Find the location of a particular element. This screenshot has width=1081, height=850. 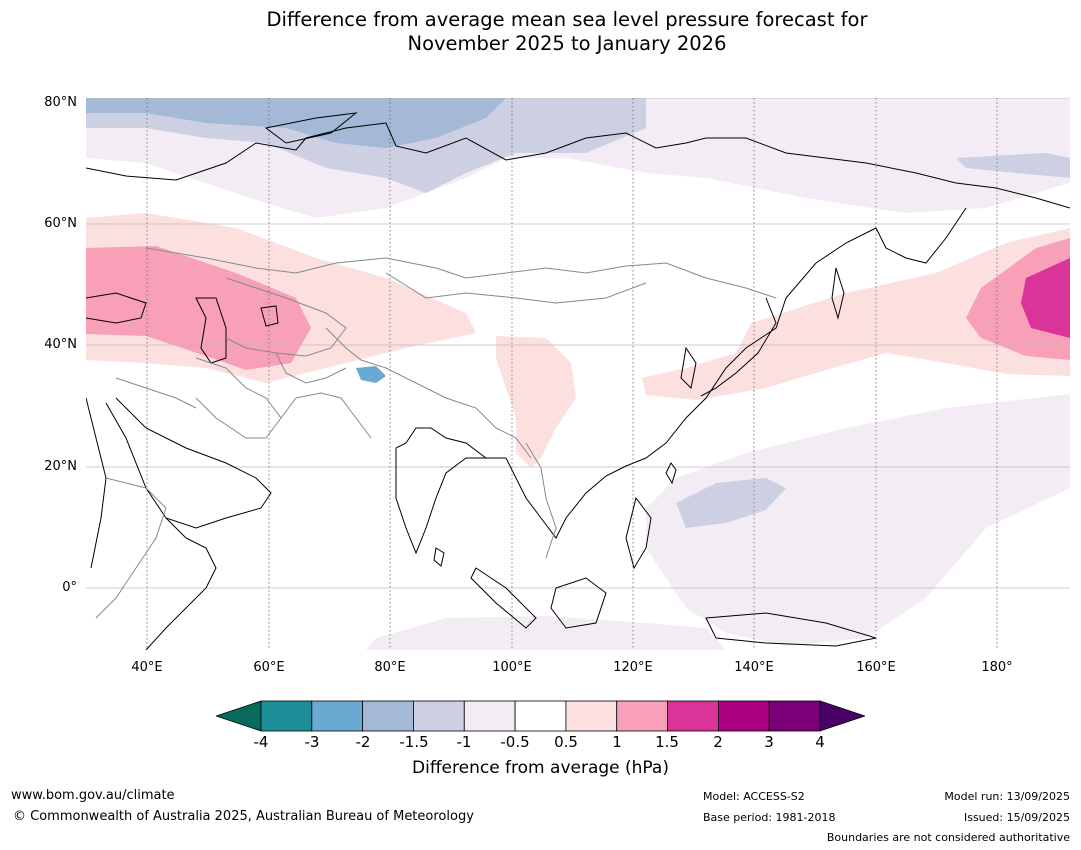

border-central-asia is located at coordinates (311, 368).